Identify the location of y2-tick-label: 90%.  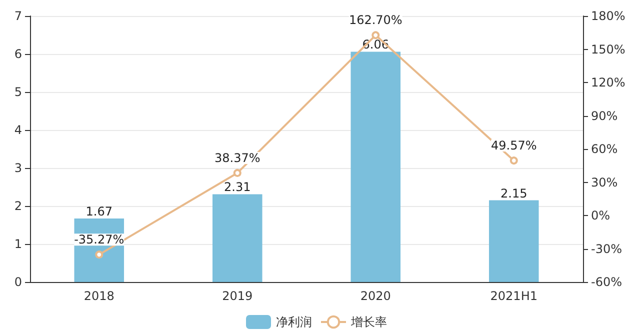
(604, 115).